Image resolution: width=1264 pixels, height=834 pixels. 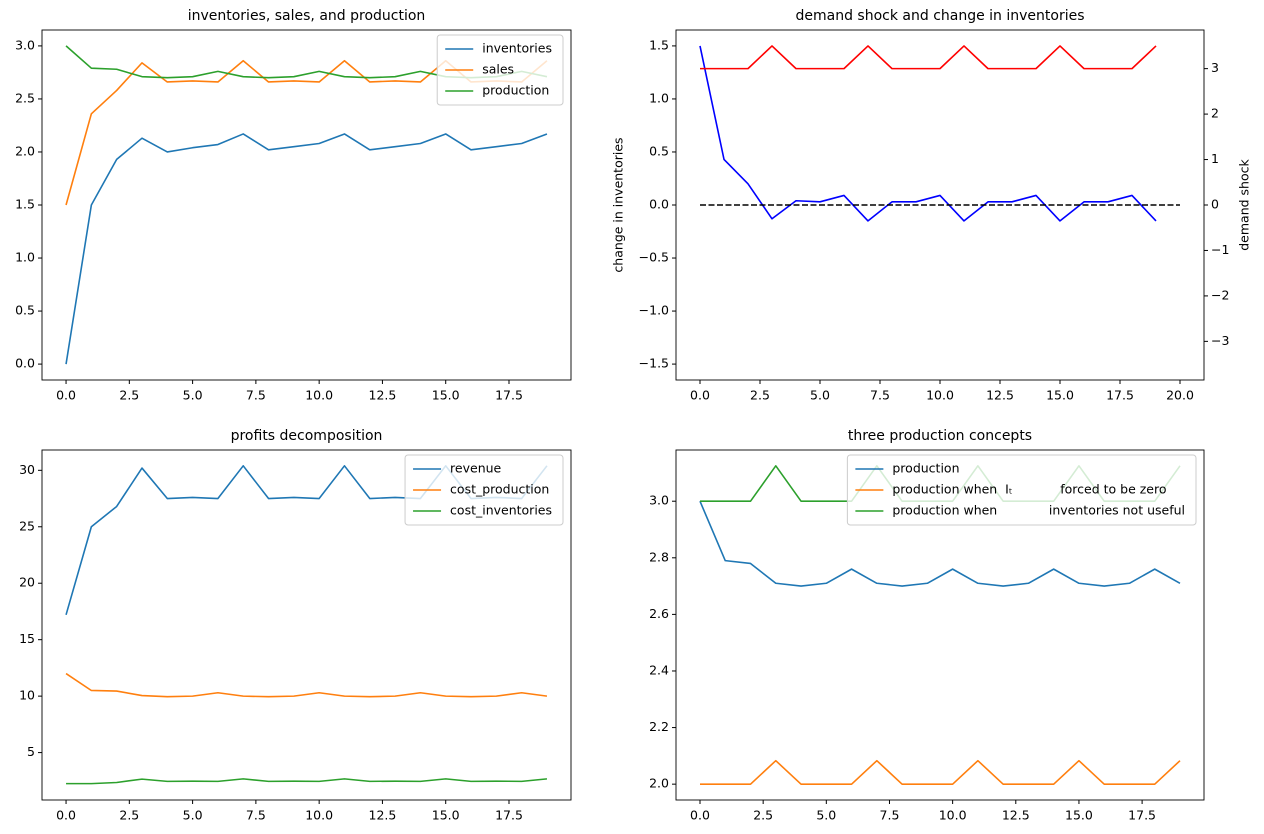 What do you see at coordinates (475, 468) in the screenshot?
I see `legend-label: revenue` at bounding box center [475, 468].